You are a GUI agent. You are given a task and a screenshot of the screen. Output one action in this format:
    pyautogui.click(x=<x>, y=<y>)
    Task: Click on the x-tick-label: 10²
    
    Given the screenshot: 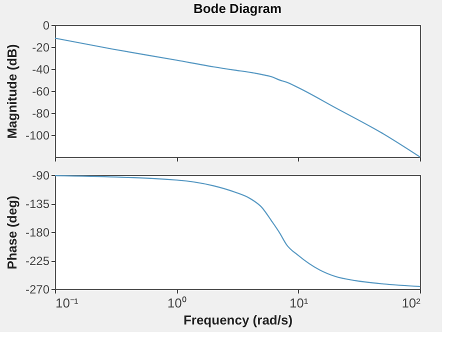 What is the action you would take?
    pyautogui.click(x=412, y=303)
    